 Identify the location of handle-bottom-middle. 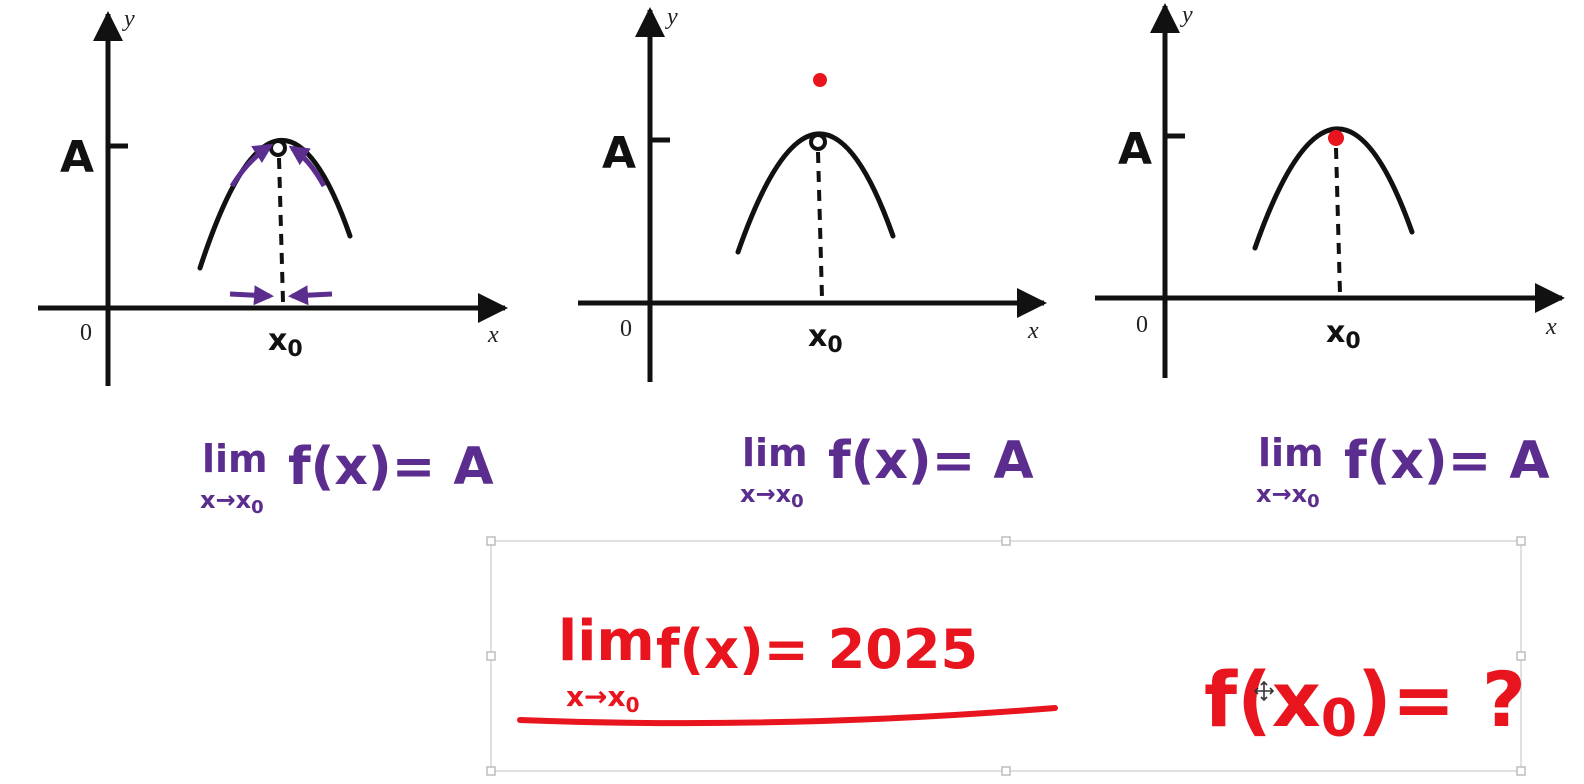
(1006, 771).